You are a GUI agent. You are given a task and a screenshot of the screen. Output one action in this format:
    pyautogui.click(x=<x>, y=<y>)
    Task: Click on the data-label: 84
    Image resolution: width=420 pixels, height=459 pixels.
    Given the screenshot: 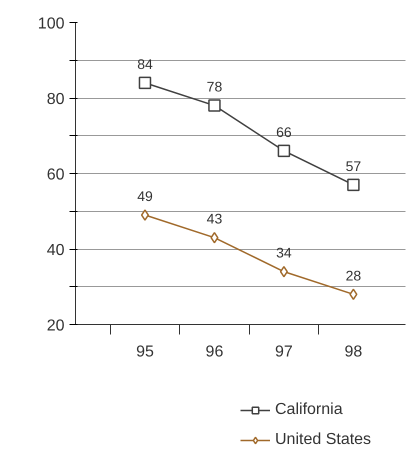 What is the action you would take?
    pyautogui.click(x=145, y=64)
    